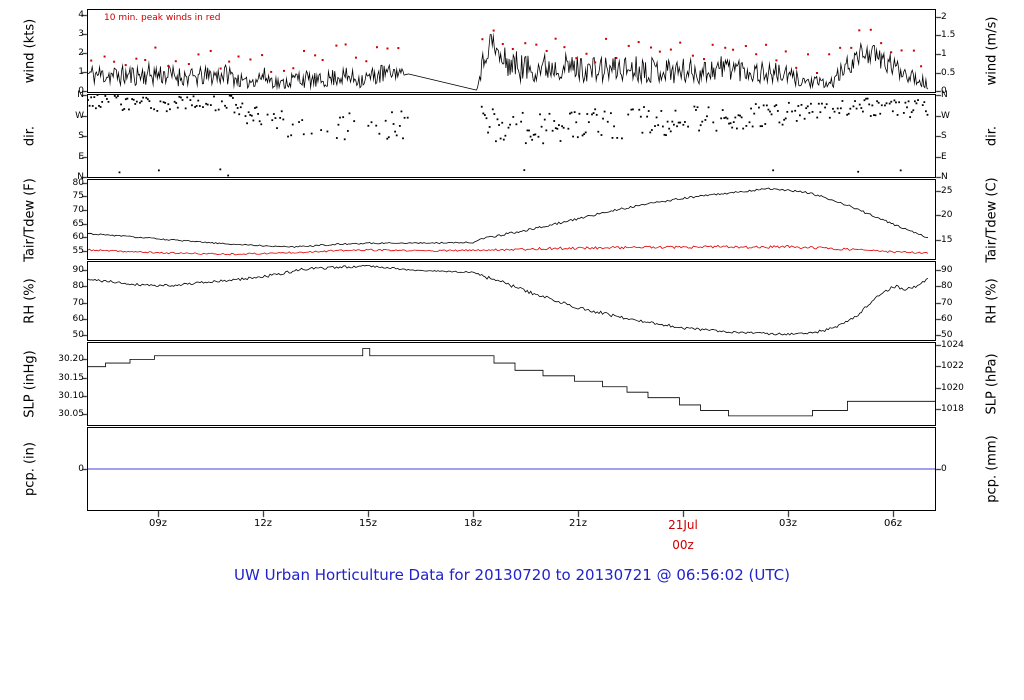 Image resolution: width=1024 pixels, height=700 pixels. I want to click on x-tick-label-15z: 15z, so click(368, 523).